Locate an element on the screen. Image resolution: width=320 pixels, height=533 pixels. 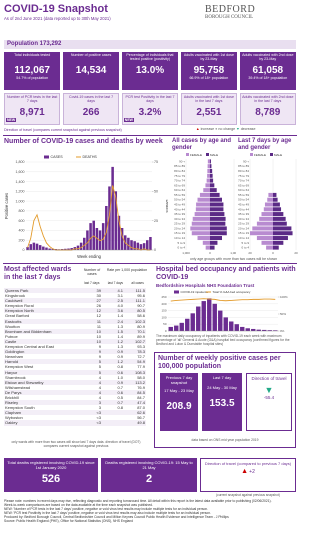
tile-value: 8,789 is located at coordinates (268, 112).